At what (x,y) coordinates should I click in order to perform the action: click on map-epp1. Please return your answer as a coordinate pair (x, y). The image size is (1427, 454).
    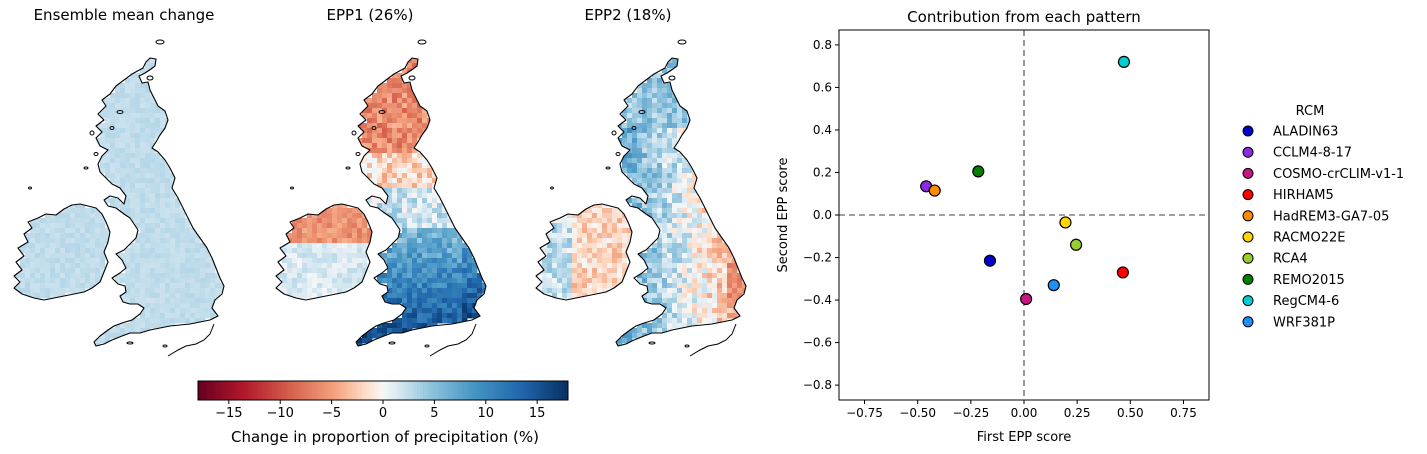
    Looking at the image, I should click on (381, 198).